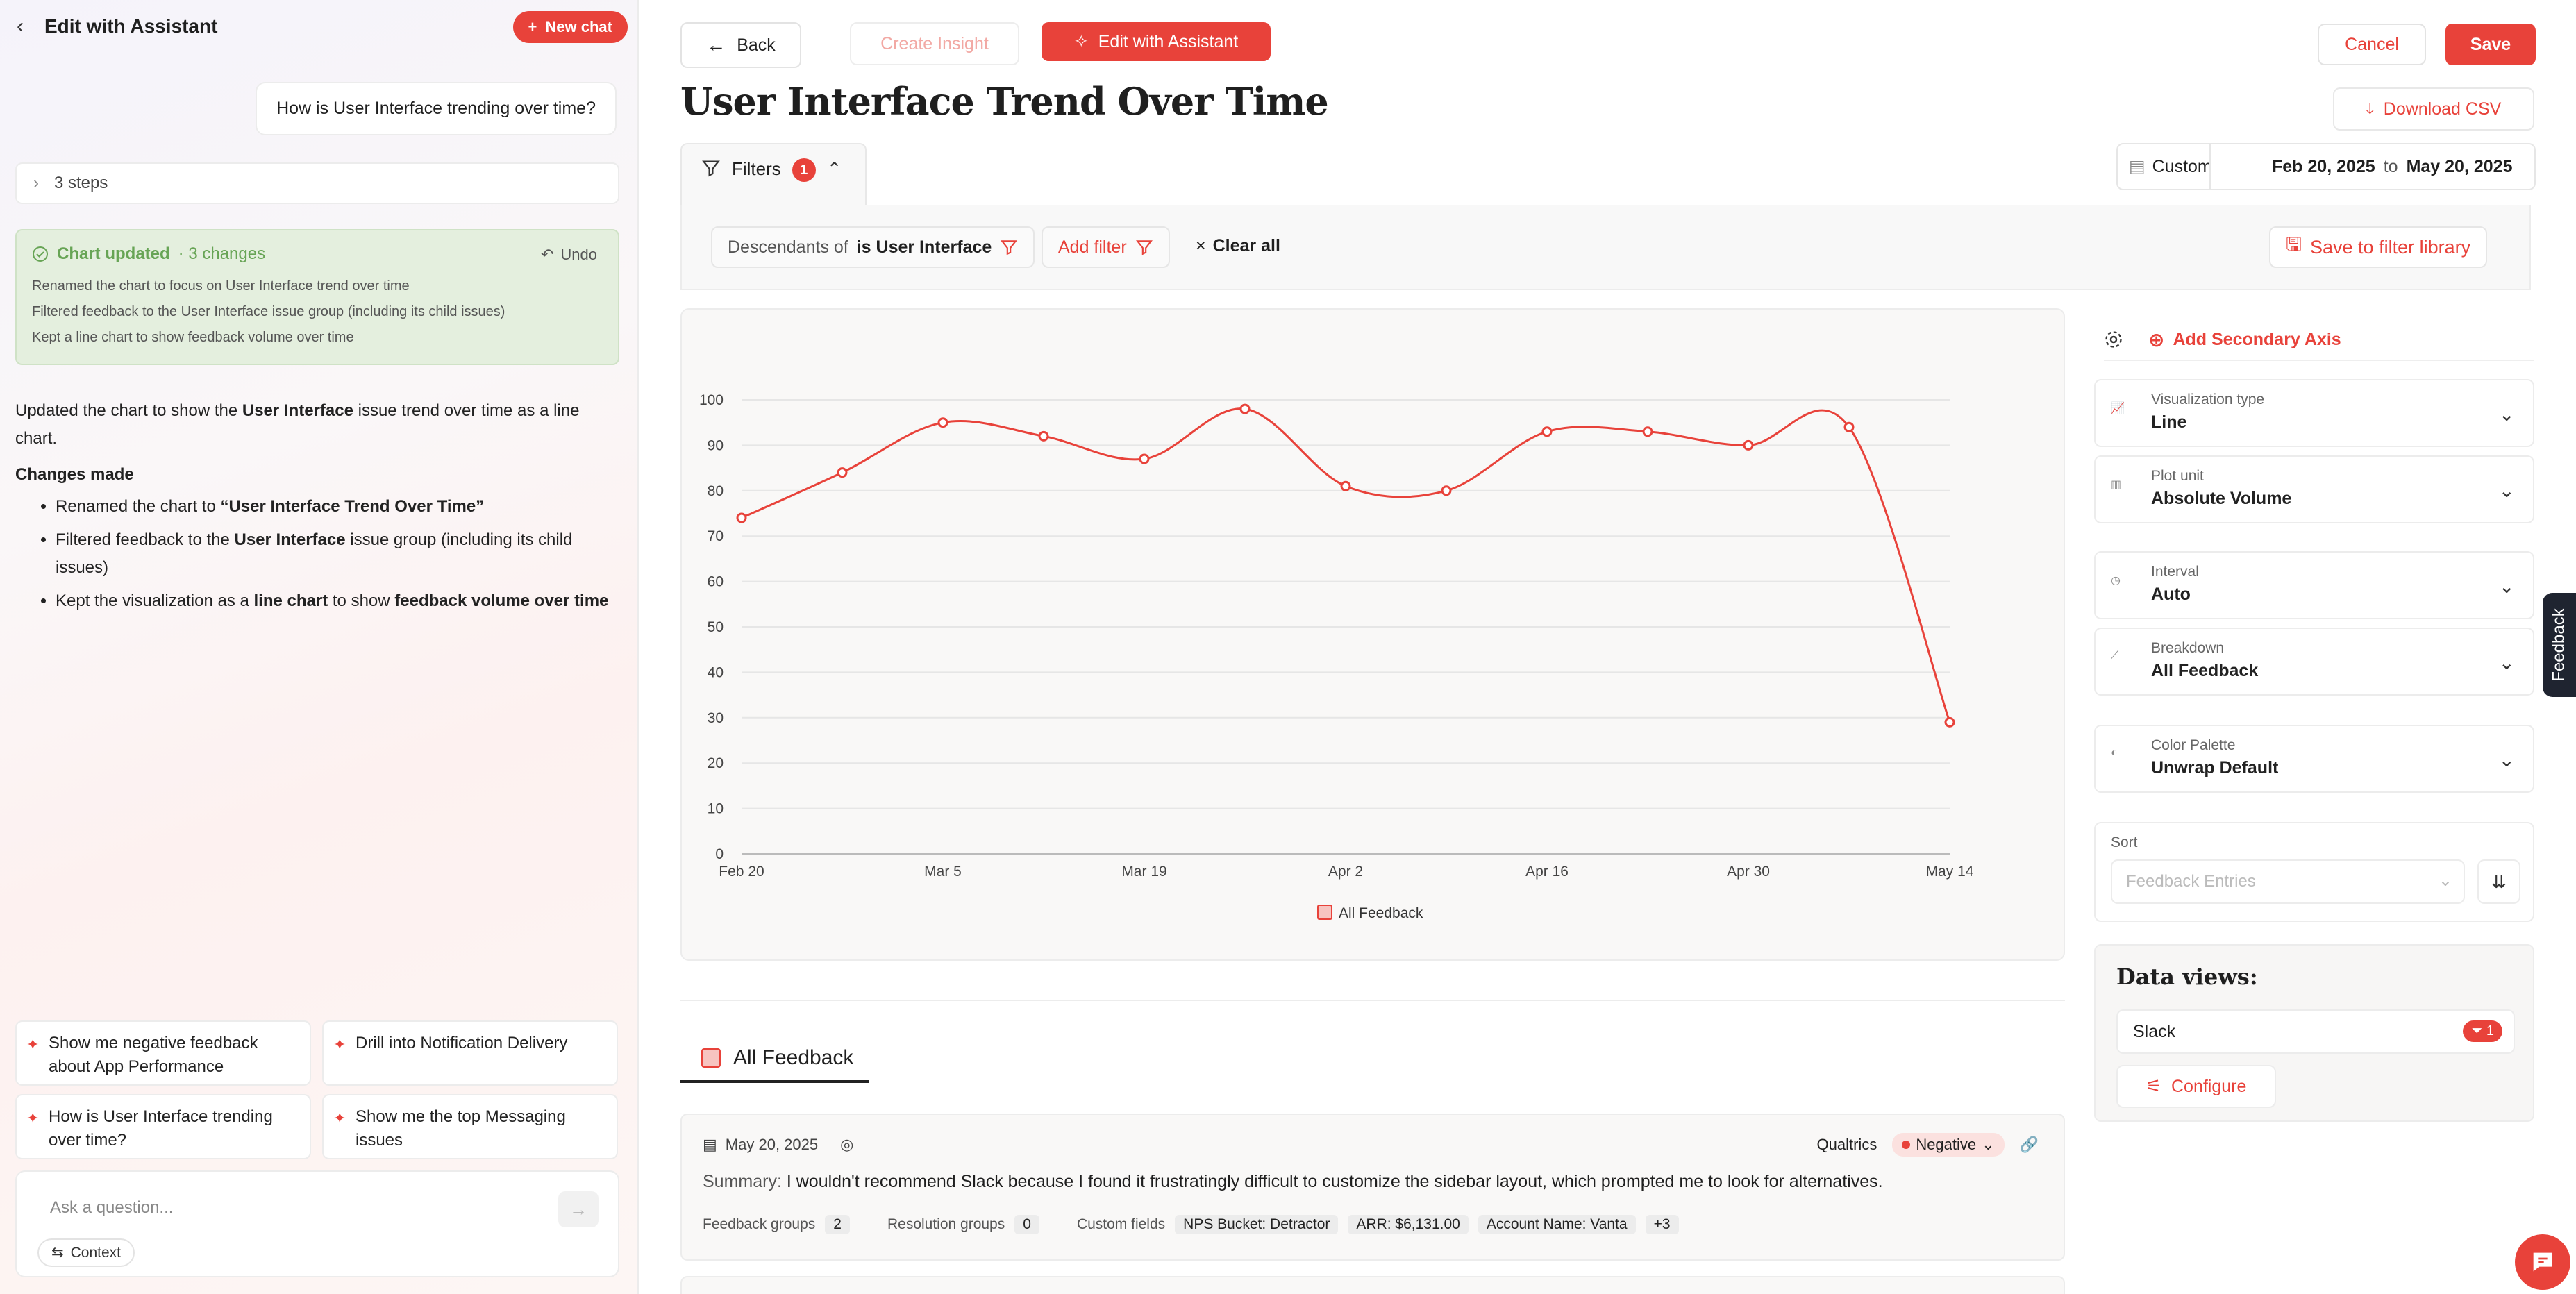 The width and height of the screenshot is (2576, 1294). I want to click on chevron-right-icon: ›, so click(36, 183).